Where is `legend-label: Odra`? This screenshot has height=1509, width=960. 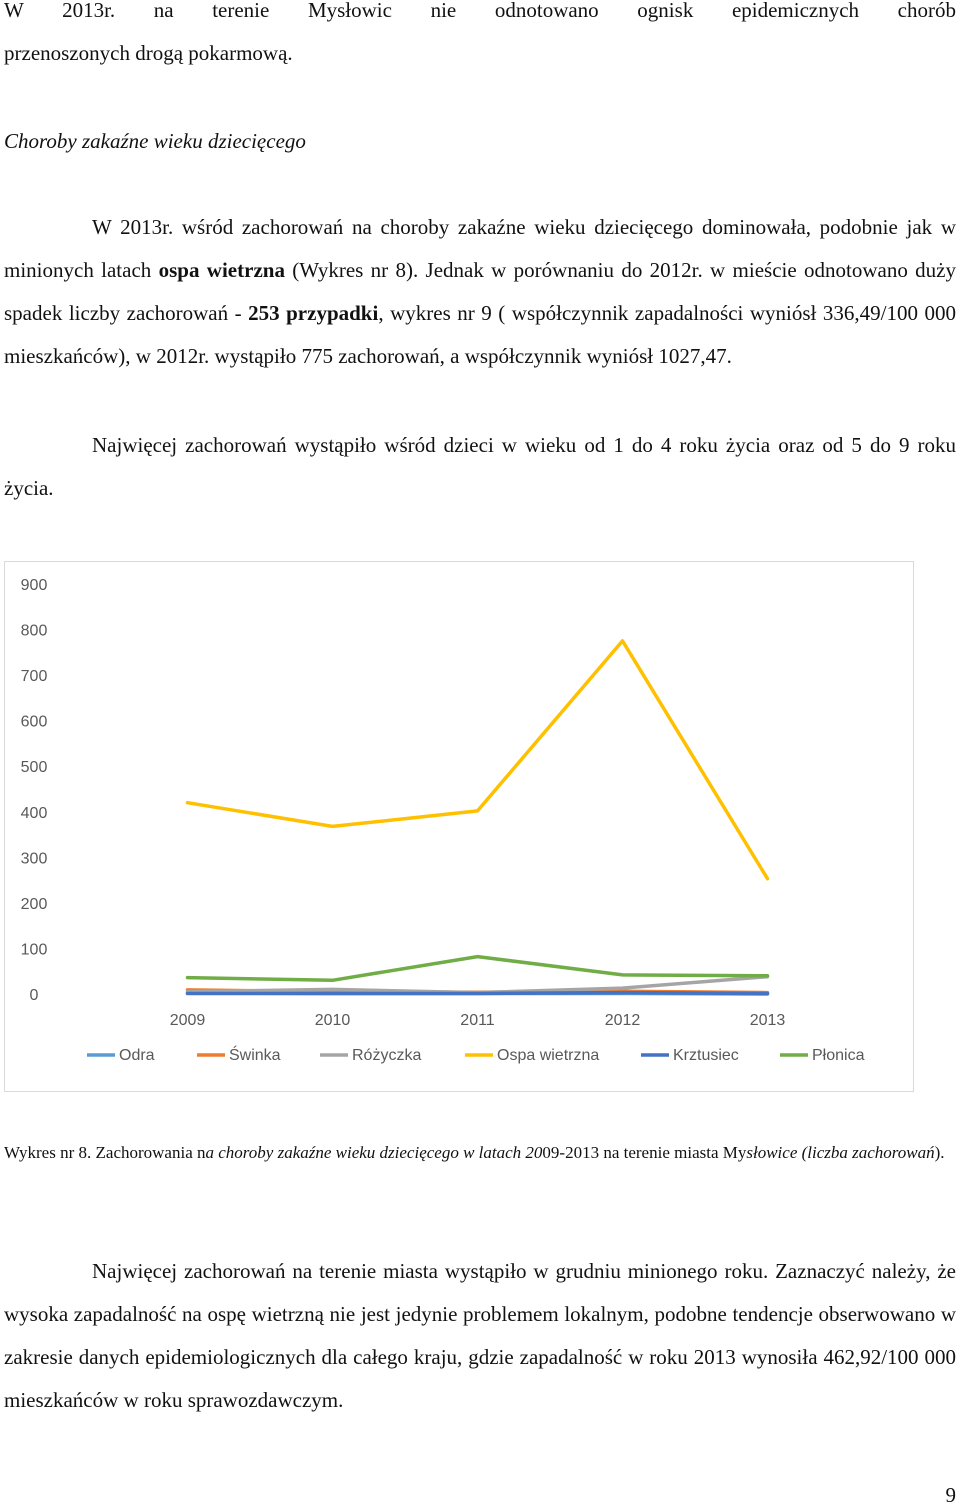 legend-label: Odra is located at coordinates (137, 1055).